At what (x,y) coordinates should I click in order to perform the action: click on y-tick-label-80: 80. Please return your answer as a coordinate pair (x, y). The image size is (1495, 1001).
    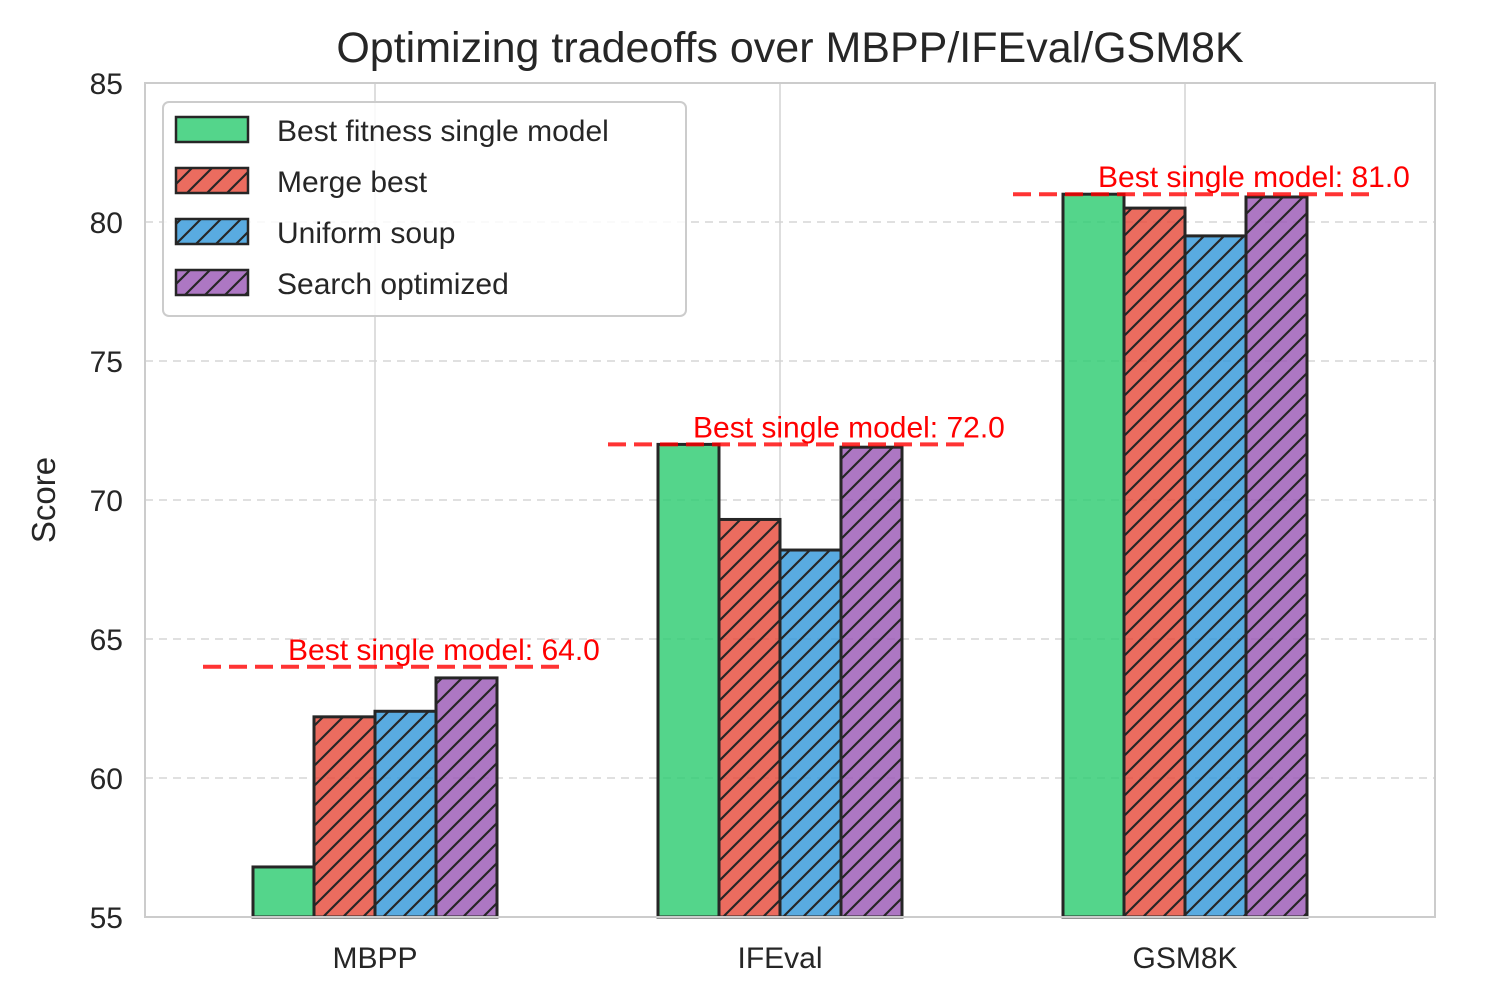
    Looking at the image, I should click on (106, 223).